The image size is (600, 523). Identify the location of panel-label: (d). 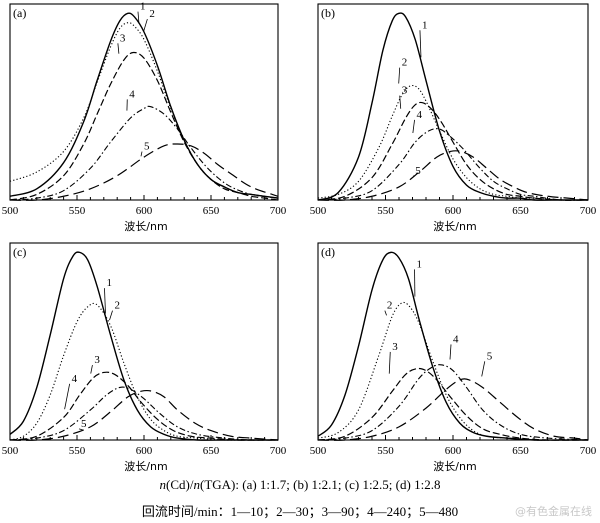
(328, 252).